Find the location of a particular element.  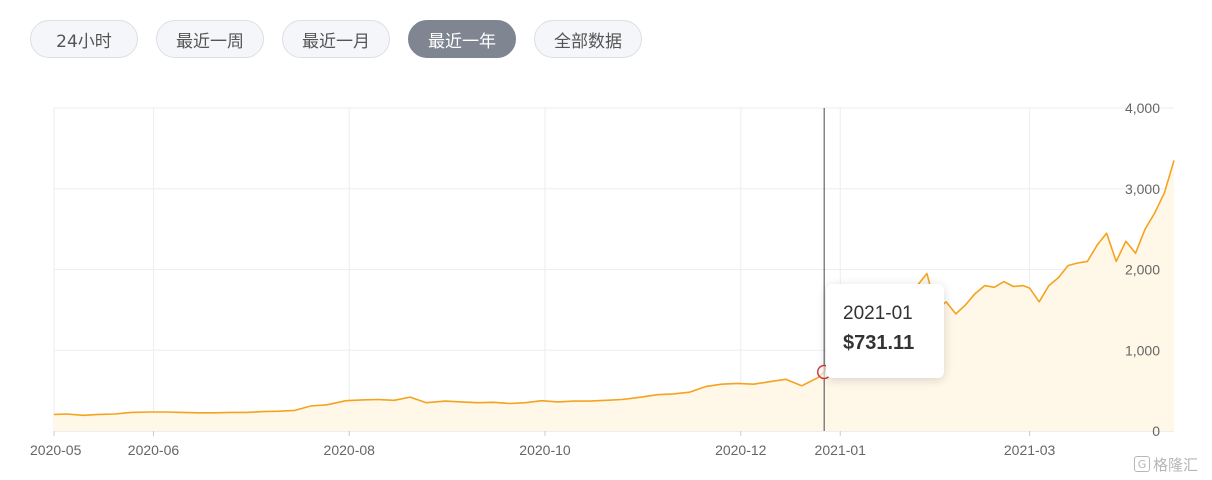

y-tick-label: 0 is located at coordinates (1156, 431).